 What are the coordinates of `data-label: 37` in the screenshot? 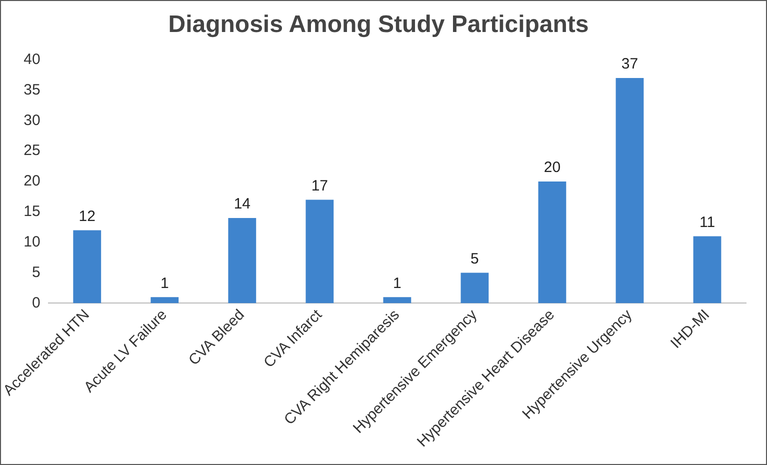 It's located at (629, 64).